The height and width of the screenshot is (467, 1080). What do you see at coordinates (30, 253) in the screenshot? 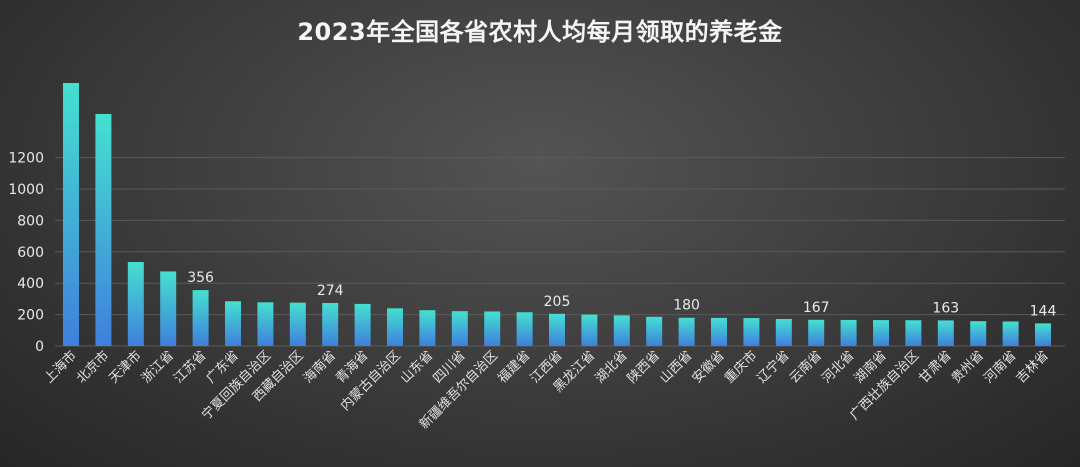
I see `y-tick-label: 600` at bounding box center [30, 253].